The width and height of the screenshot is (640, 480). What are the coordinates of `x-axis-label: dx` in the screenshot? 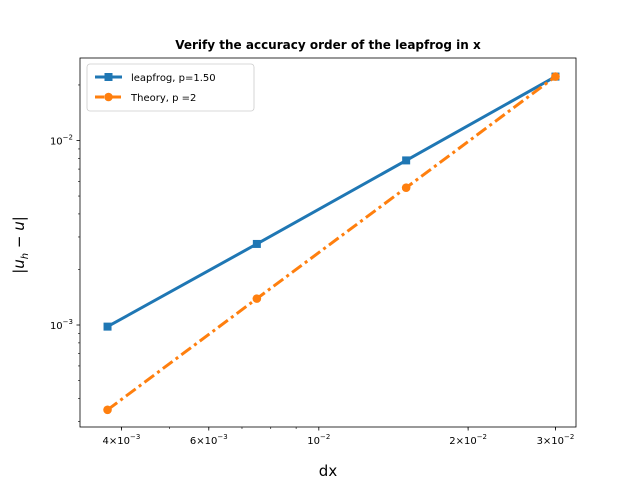 It's located at (328, 471).